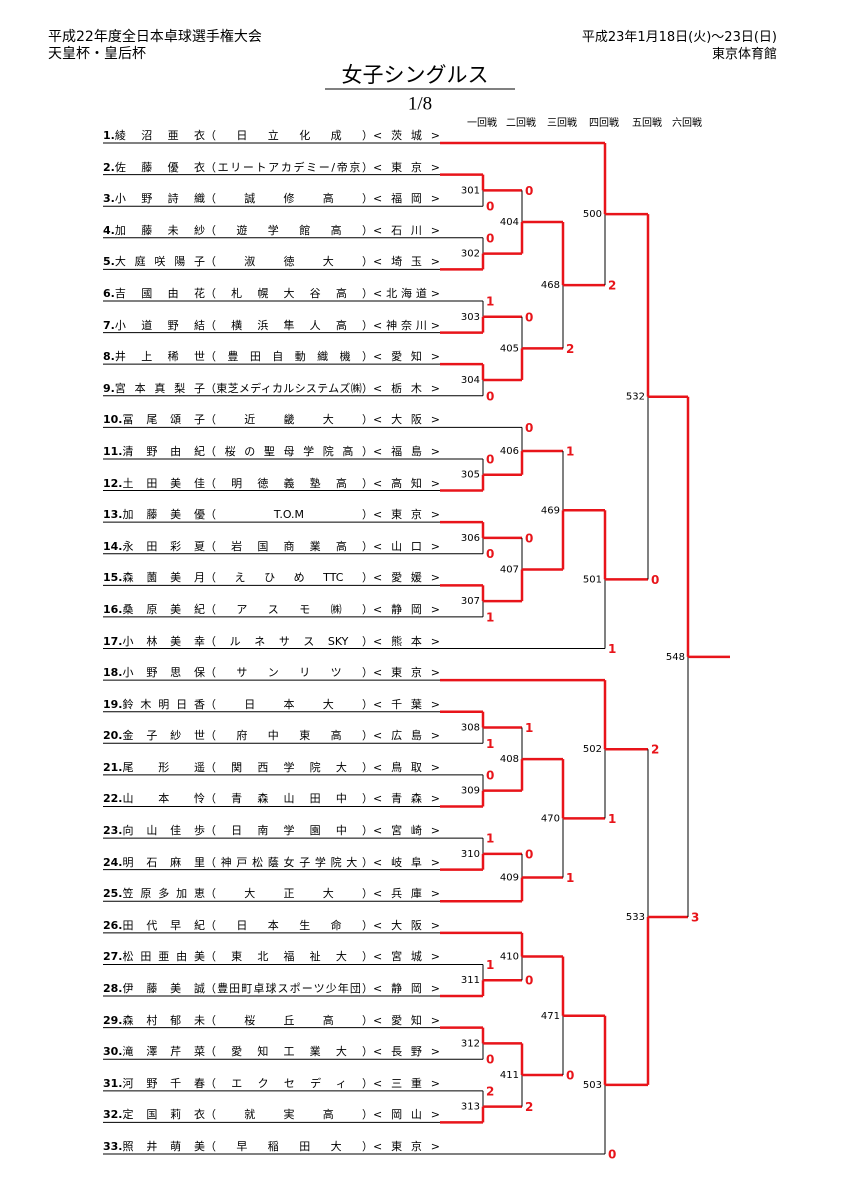 This screenshot has height=1190, width=841. I want to click on player-name-cell: 8. 井上稀世, so click(154, 357).